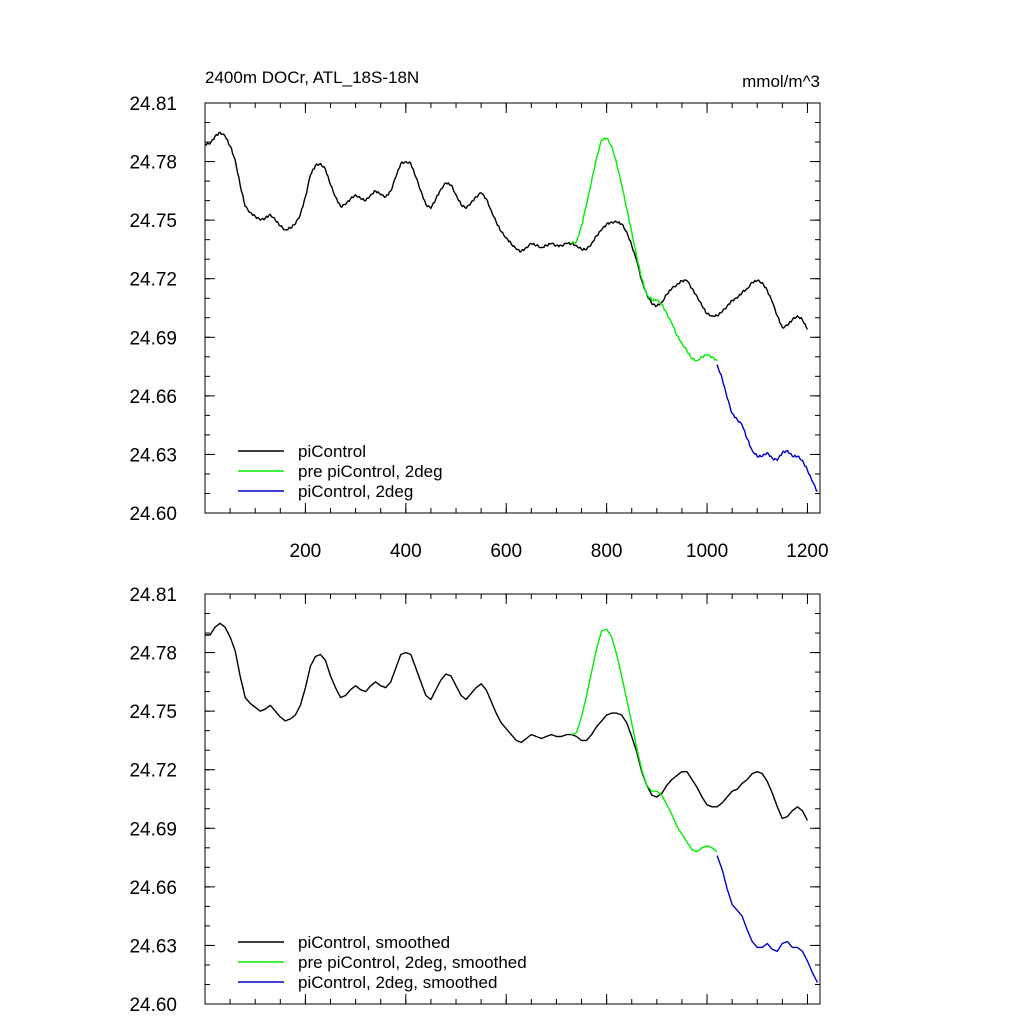 This screenshot has width=1024, height=1024. I want to click on x-tick-label: 400, so click(406, 551).